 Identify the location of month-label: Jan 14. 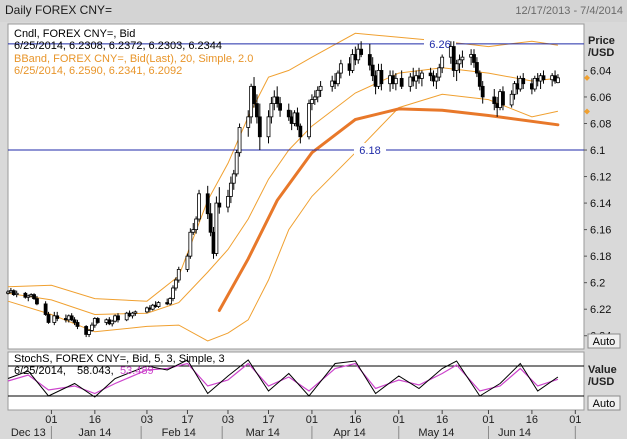
(94, 433).